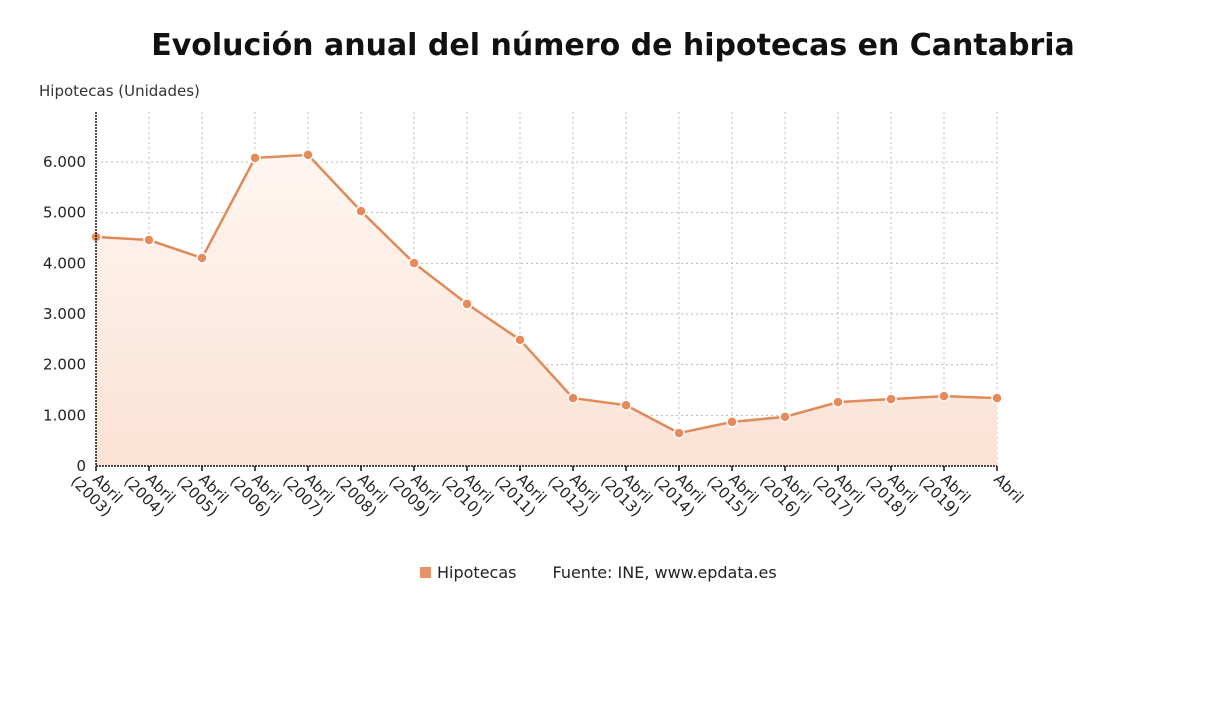 The image size is (1226, 720). What do you see at coordinates (425, 572) in the screenshot?
I see `legend-swatch-icon` at bounding box center [425, 572].